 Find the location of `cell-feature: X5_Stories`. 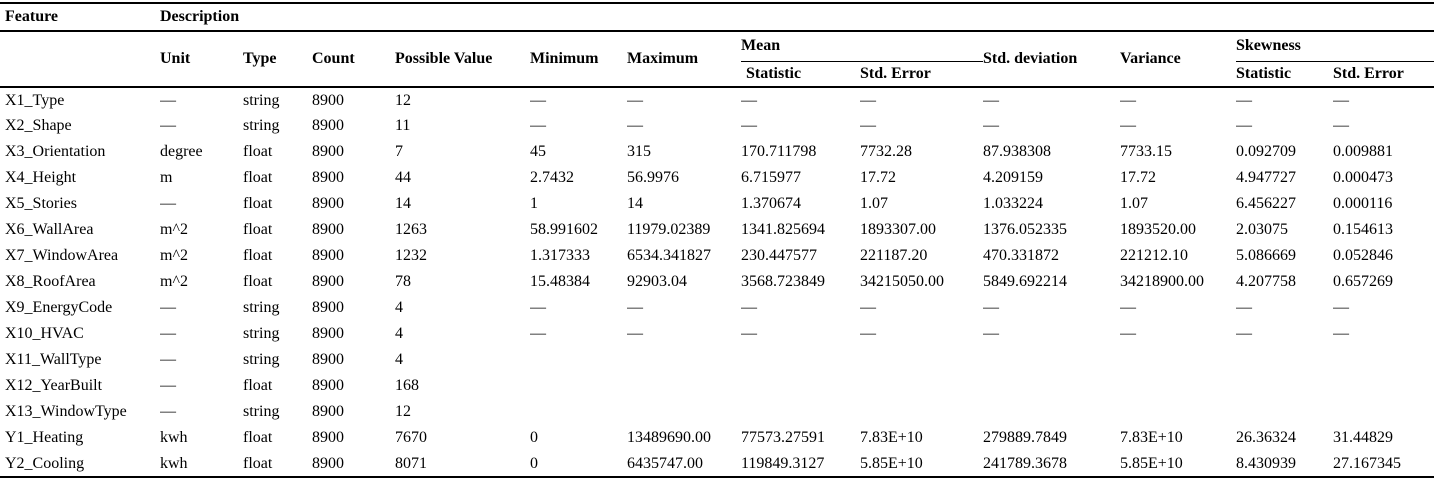

cell-feature: X5_Stories is located at coordinates (41, 203).